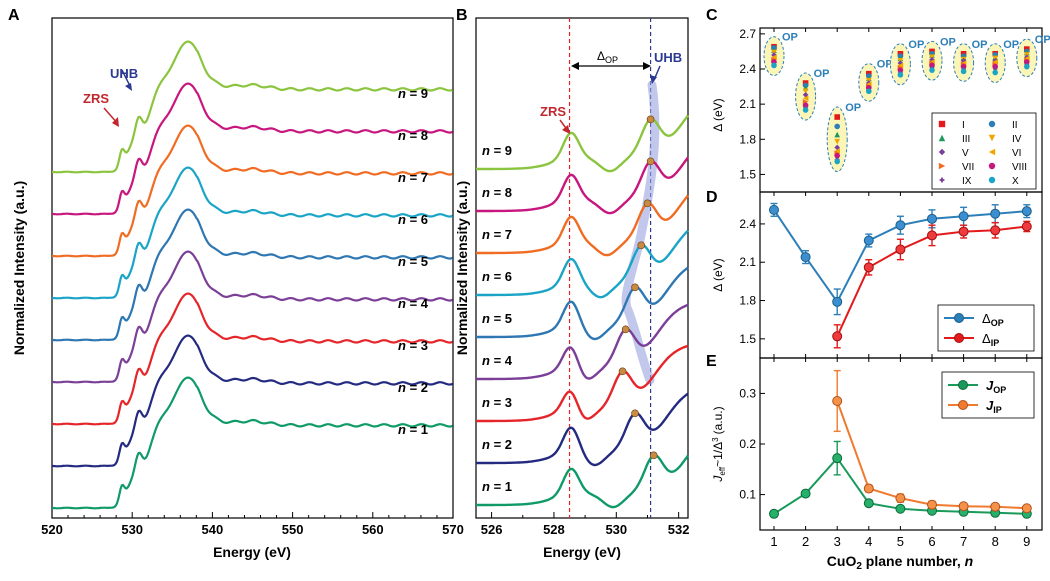  What do you see at coordinates (252, 524) in the screenshot?
I see `panel-a-x-ticks: 520 530 540 550 560 570` at bounding box center [252, 524].